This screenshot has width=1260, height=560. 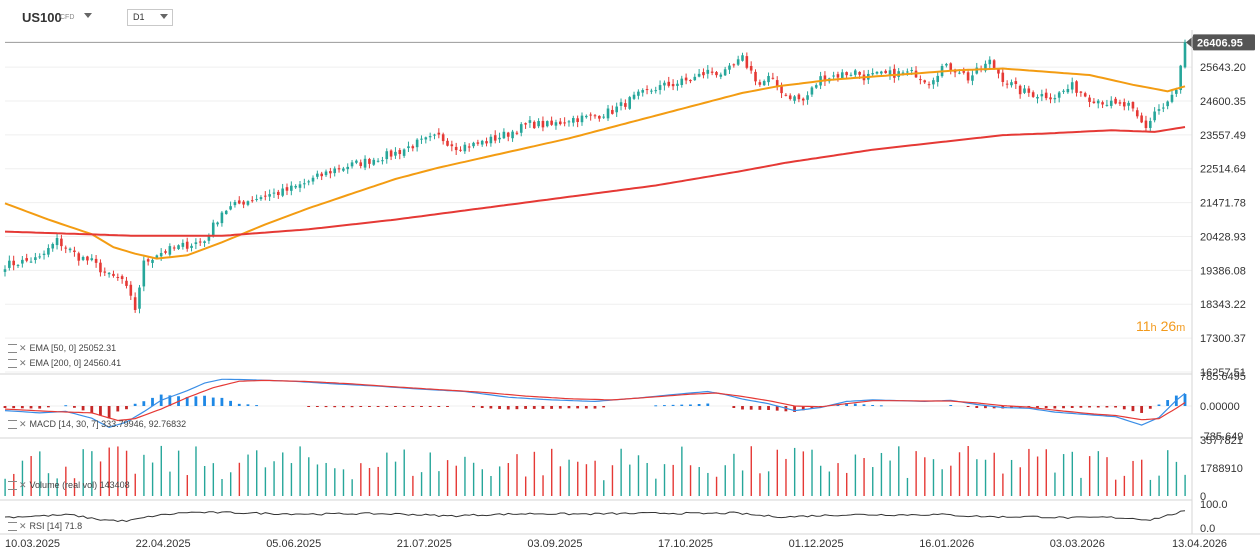 I want to click on macd-pane, so click(x=595, y=403).